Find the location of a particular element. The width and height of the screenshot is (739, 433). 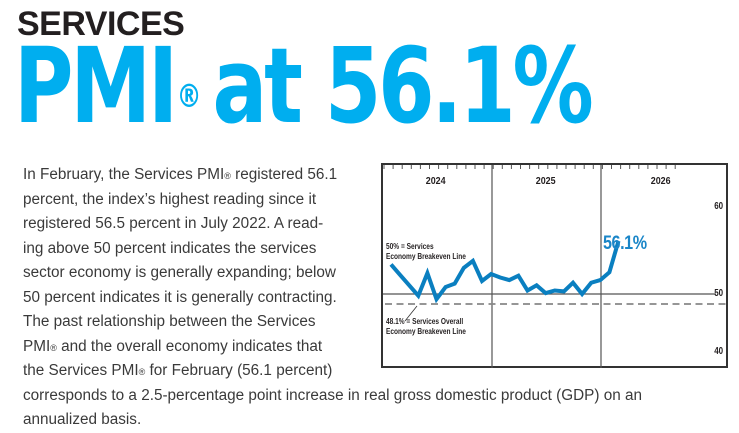

ytick-60: 60 is located at coordinates (718, 206).